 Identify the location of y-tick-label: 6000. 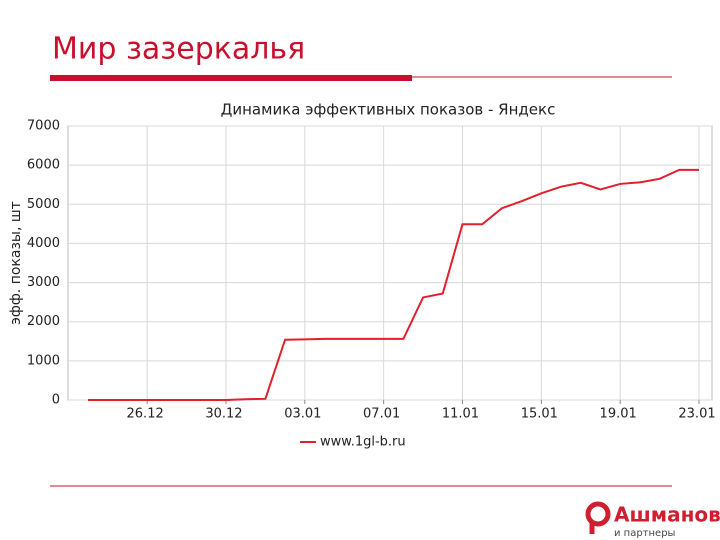
(43, 165).